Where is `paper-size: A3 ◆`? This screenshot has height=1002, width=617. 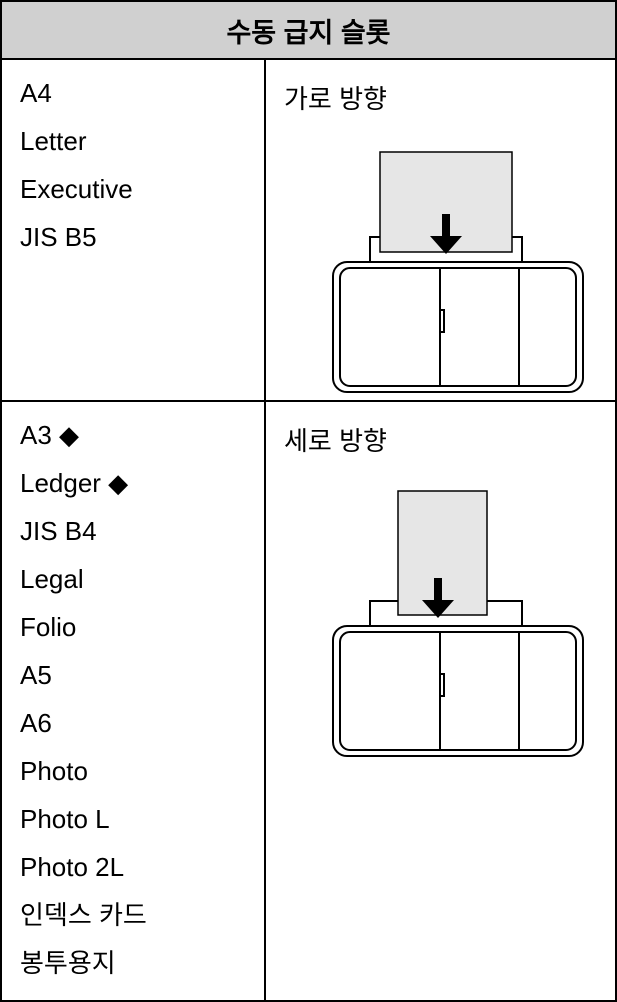 paper-size: A3 ◆ is located at coordinates (50, 435).